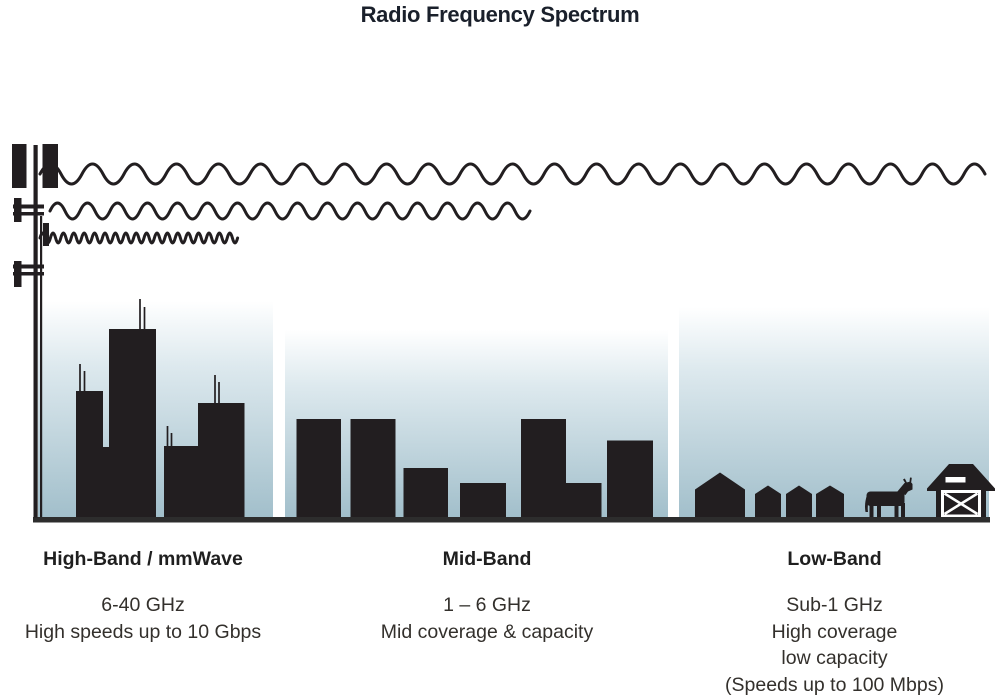 The height and width of the screenshot is (700, 1000). What do you see at coordinates (139, 238) in the screenshot?
I see `high-frequency-wave-icon` at bounding box center [139, 238].